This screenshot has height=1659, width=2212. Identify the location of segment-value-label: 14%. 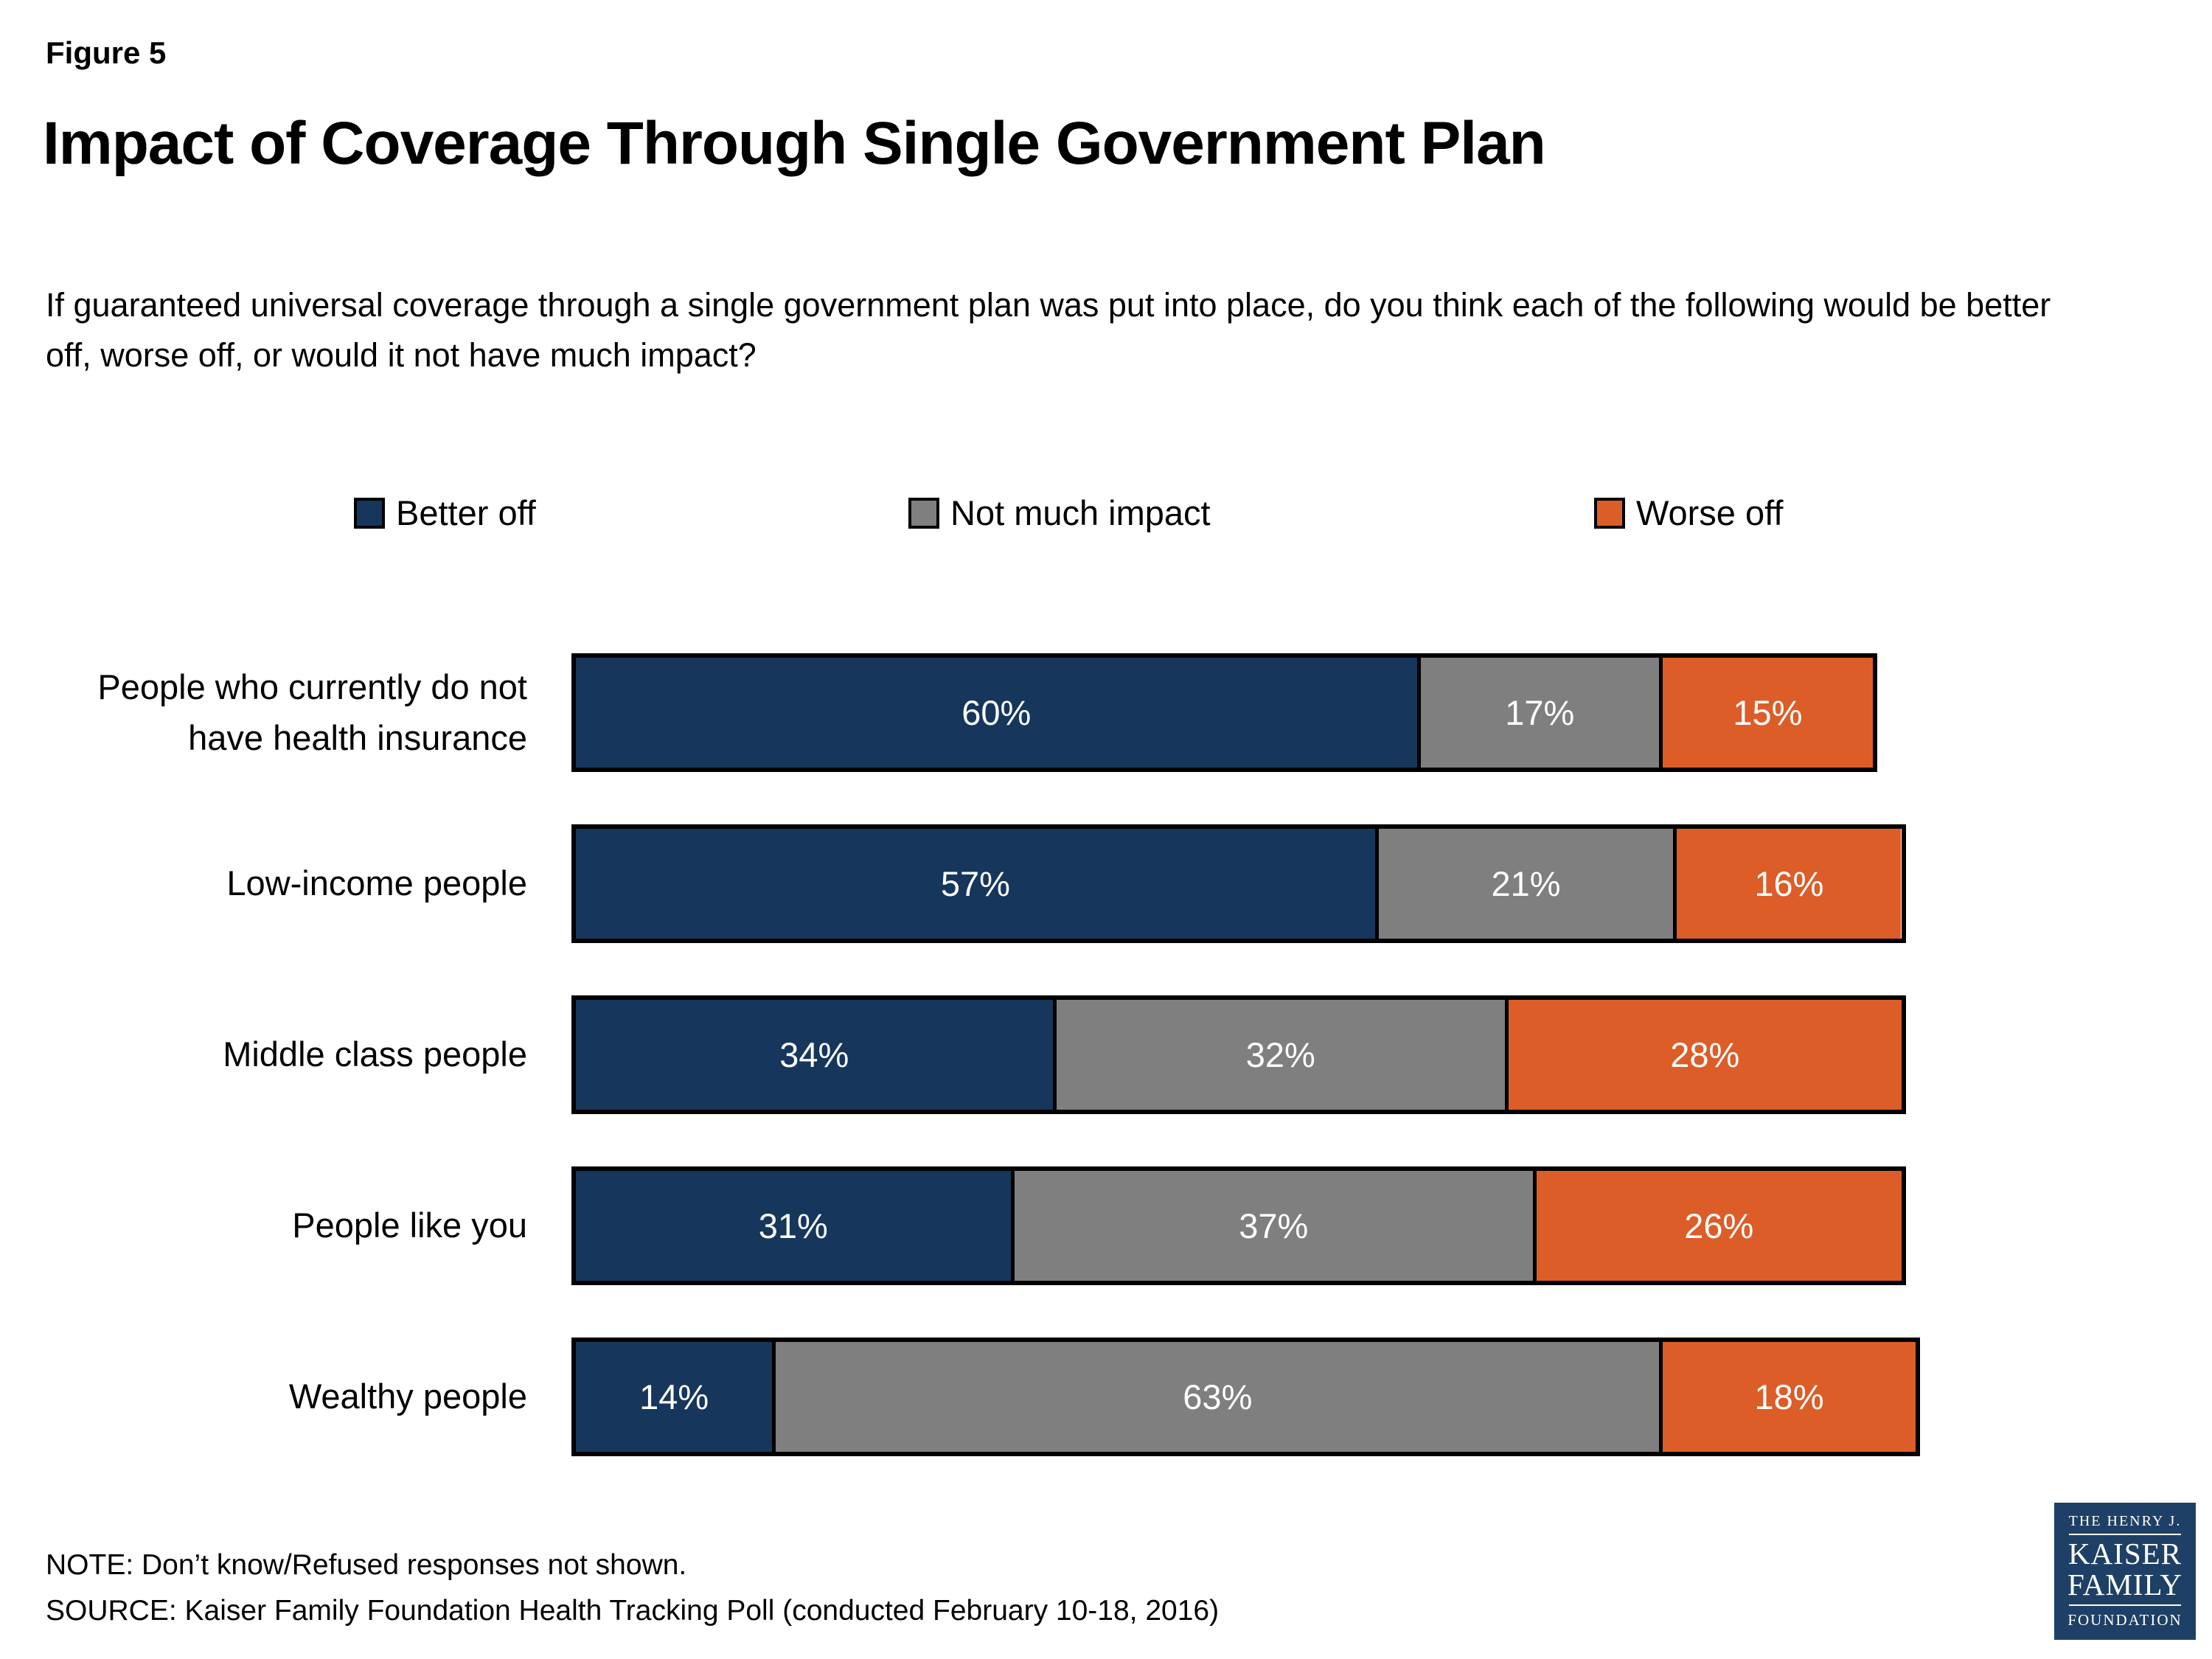
(674, 1396).